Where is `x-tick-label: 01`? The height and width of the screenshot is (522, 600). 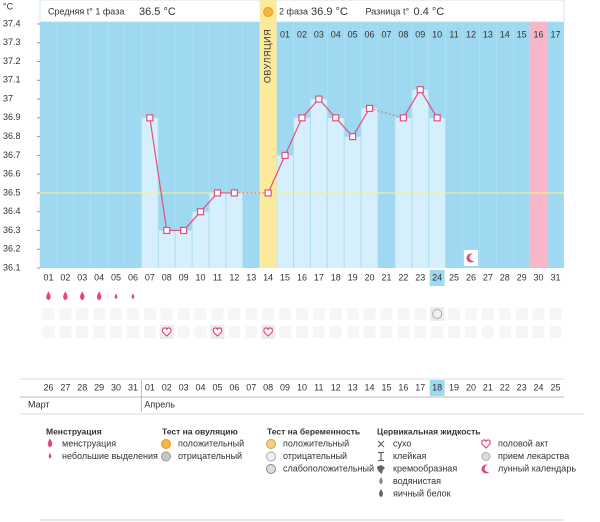 x-tick-label: 01 is located at coordinates (48, 277).